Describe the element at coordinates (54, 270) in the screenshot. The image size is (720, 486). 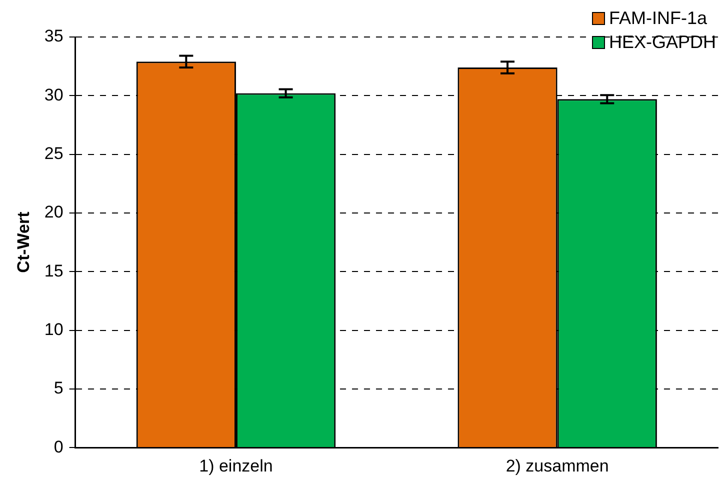
I see `y-tick-label: 15` at that location.